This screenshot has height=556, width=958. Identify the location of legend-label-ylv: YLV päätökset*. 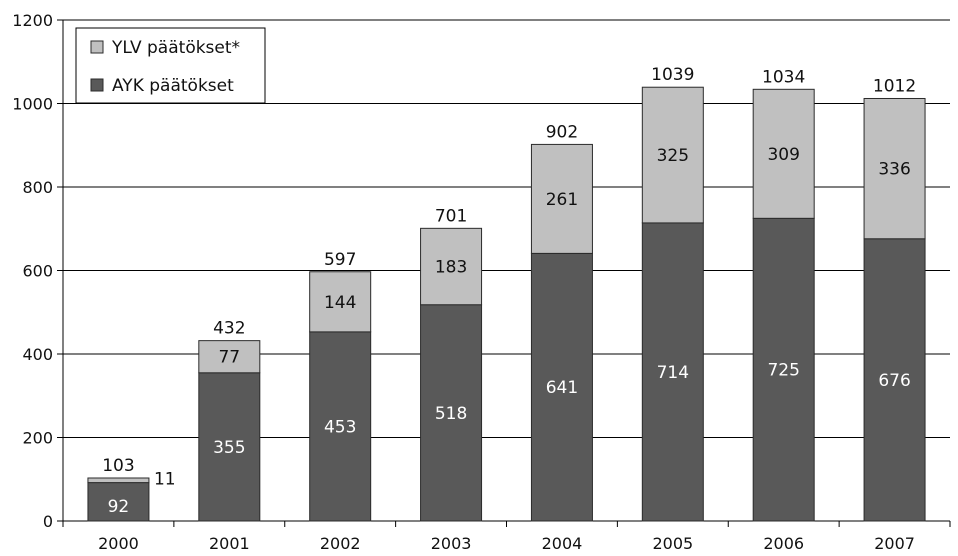
(175, 48).